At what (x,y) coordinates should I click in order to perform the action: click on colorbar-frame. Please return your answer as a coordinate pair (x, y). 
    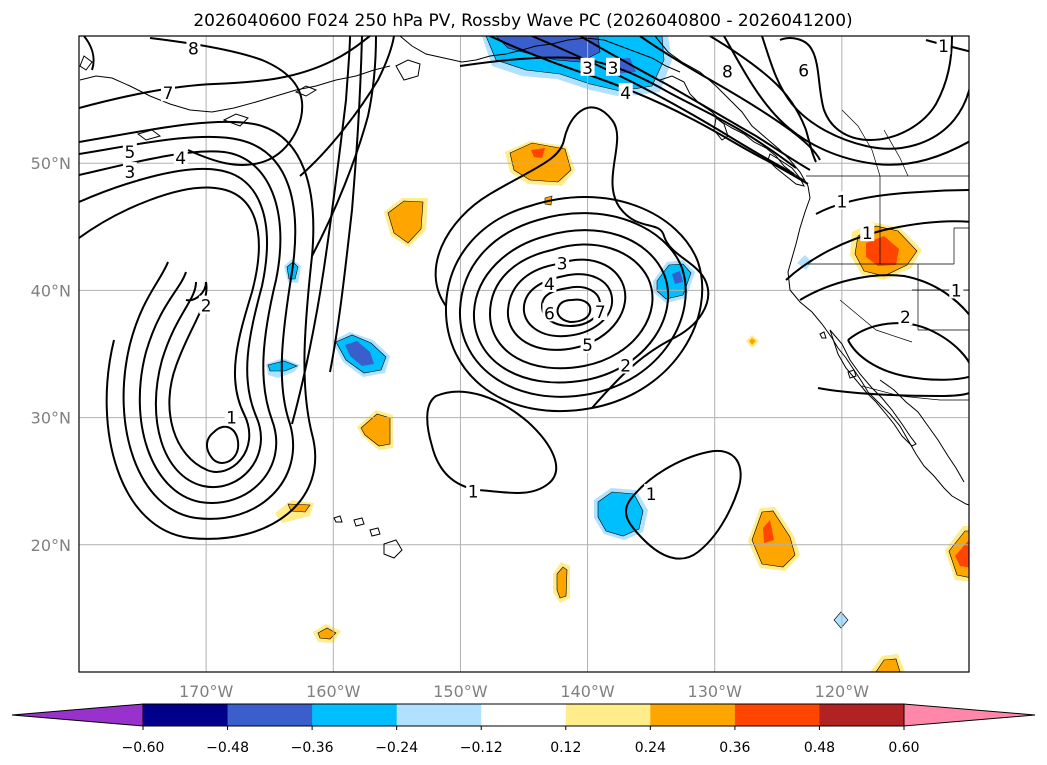
    Looking at the image, I should click on (523, 715).